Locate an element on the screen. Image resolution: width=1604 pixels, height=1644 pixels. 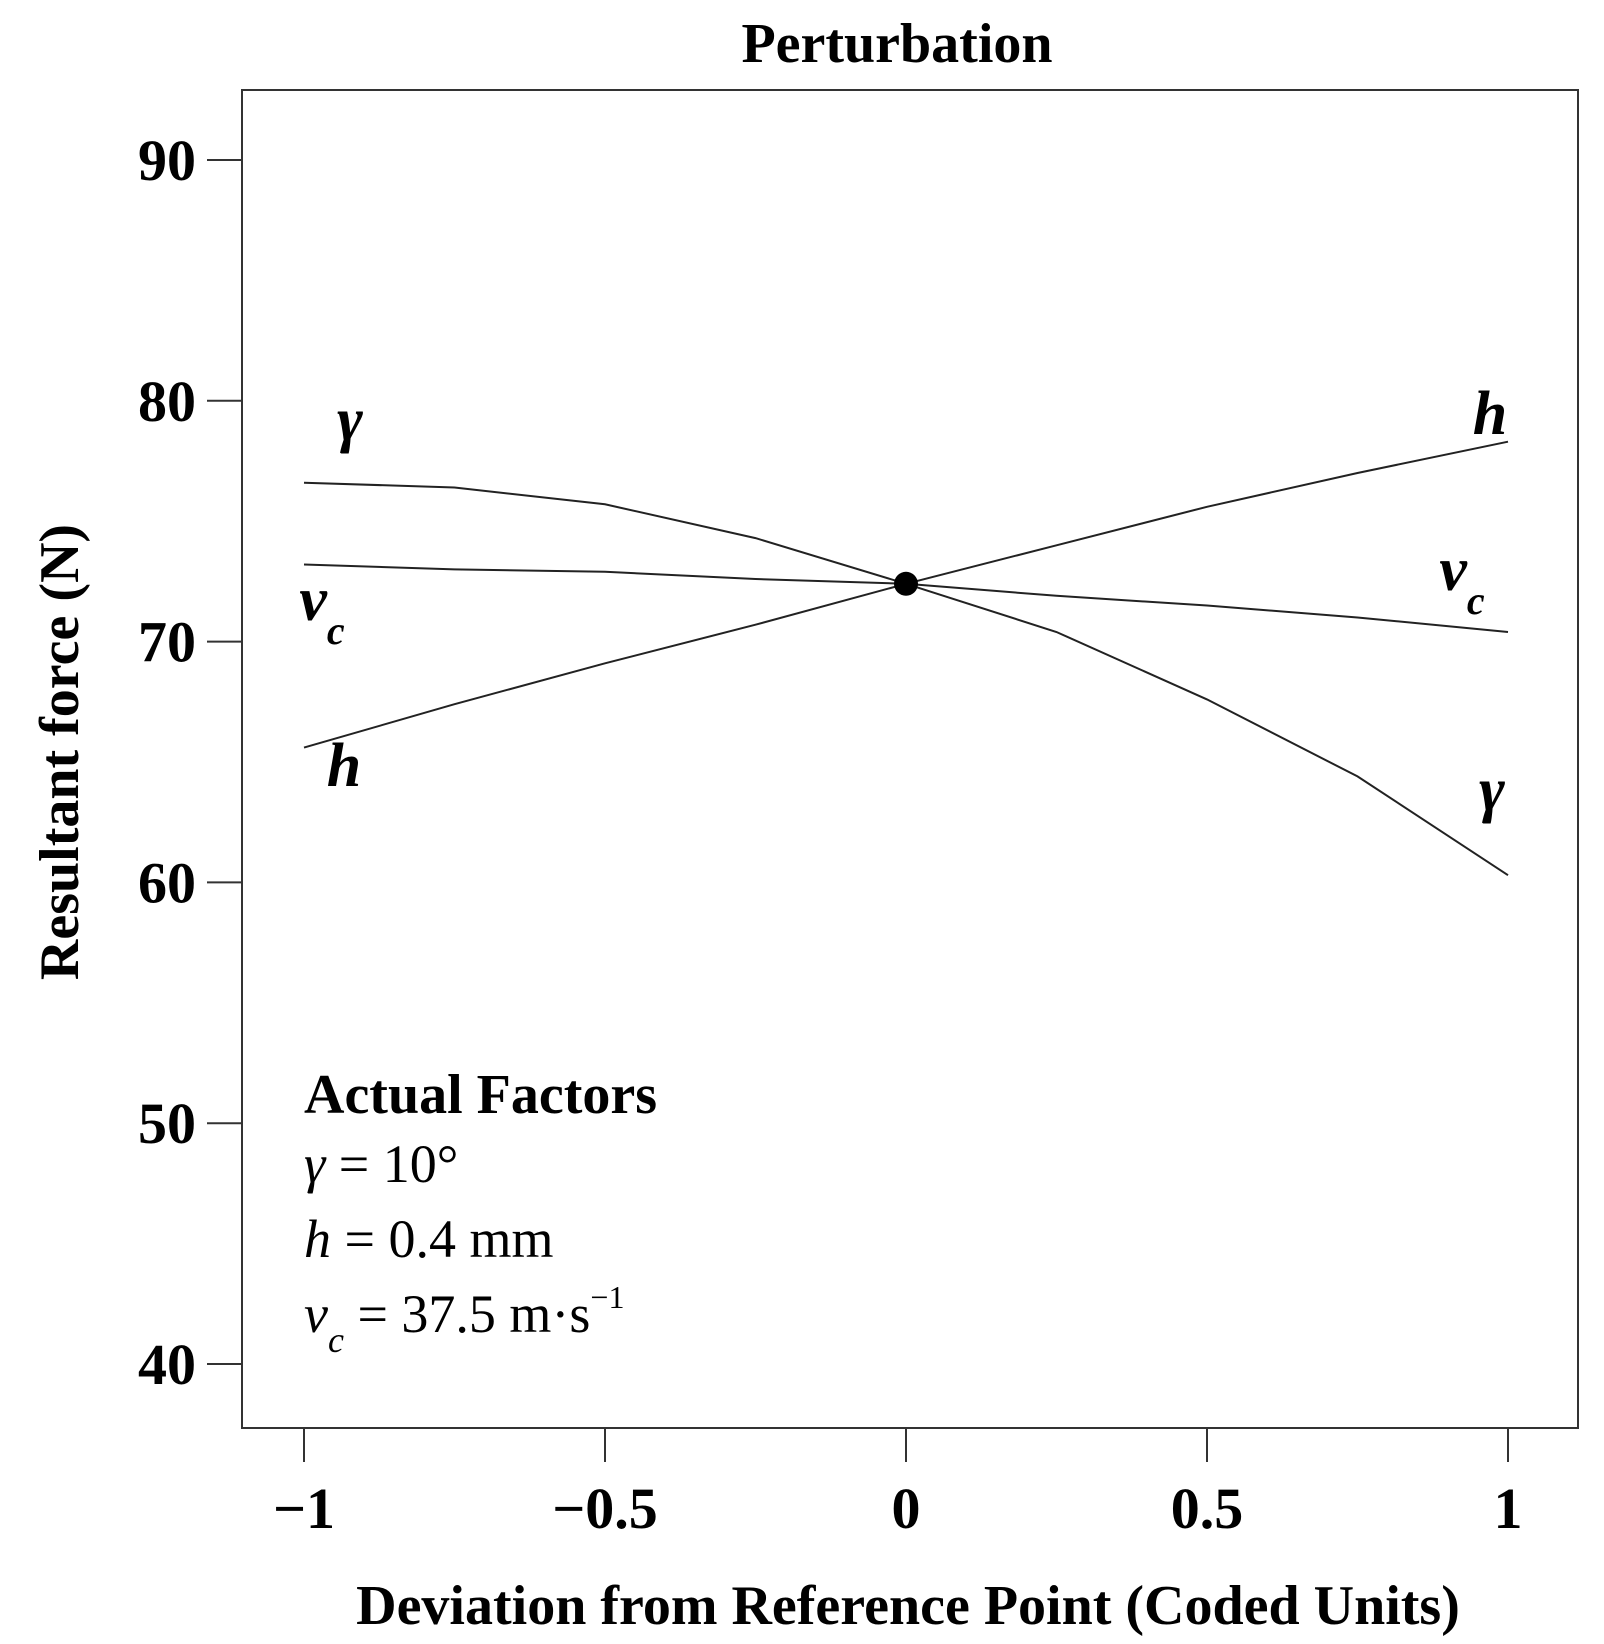
series-label-left-h: h is located at coordinates (344, 766).